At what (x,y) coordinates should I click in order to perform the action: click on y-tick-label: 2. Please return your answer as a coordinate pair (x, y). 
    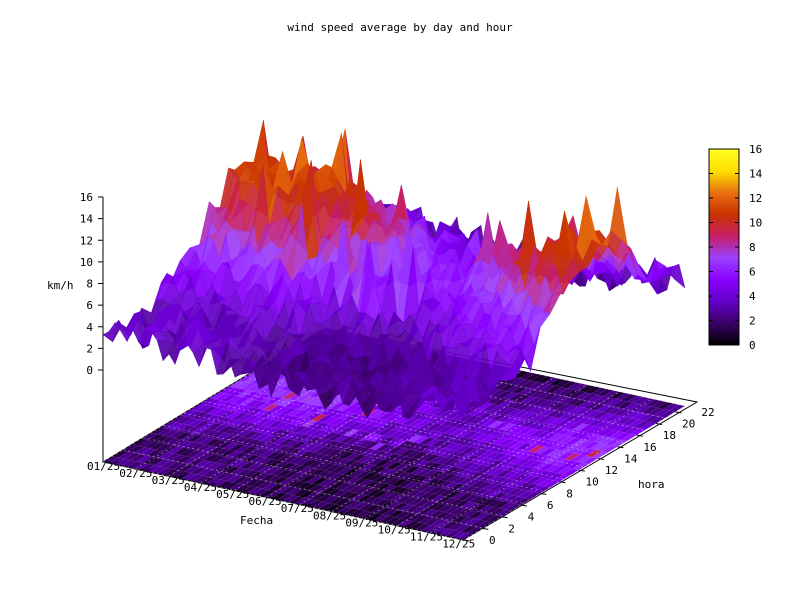
    Looking at the image, I should click on (511, 528).